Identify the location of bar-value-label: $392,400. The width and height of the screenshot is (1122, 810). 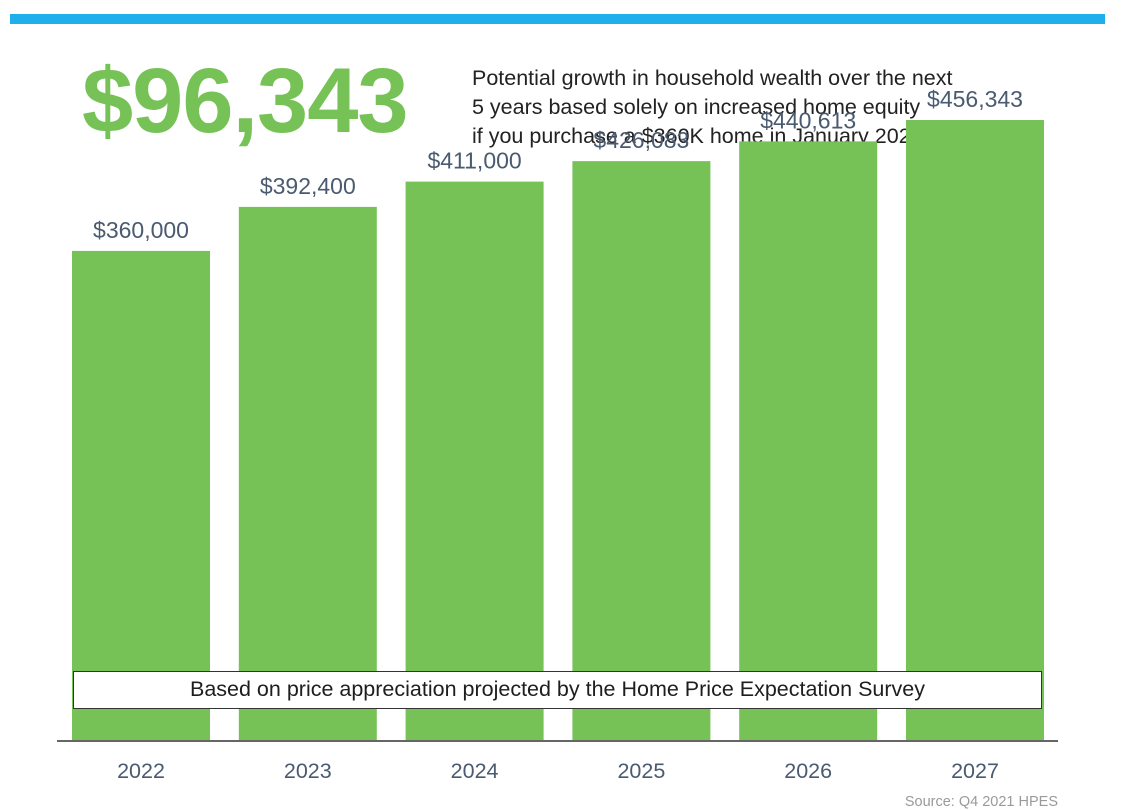
(308, 186).